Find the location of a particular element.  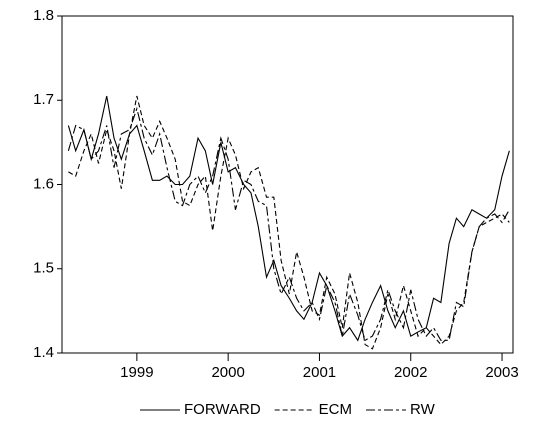

y-tick-label: 1.6 is located at coordinates (43, 183).